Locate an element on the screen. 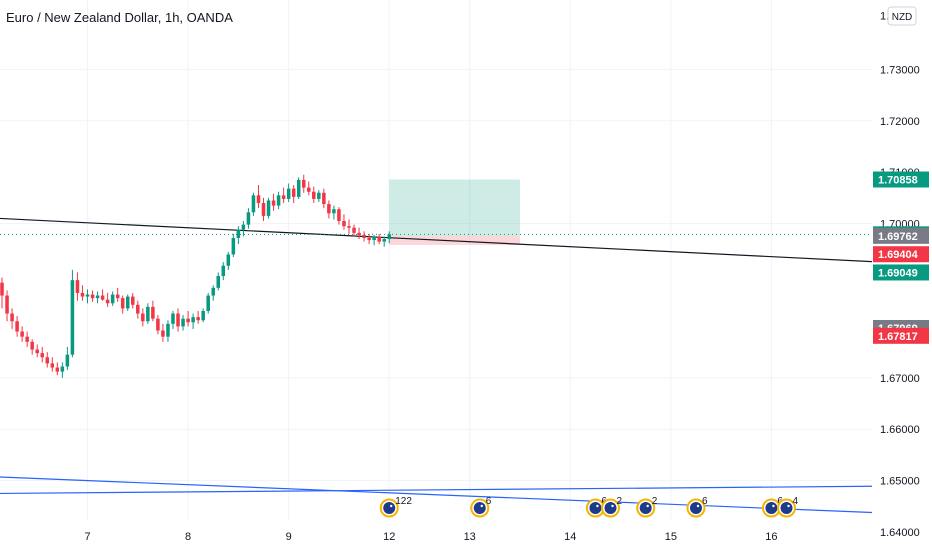 Image resolution: width=932 pixels, height=555 pixels. long-position-tool is located at coordinates (454, 212).